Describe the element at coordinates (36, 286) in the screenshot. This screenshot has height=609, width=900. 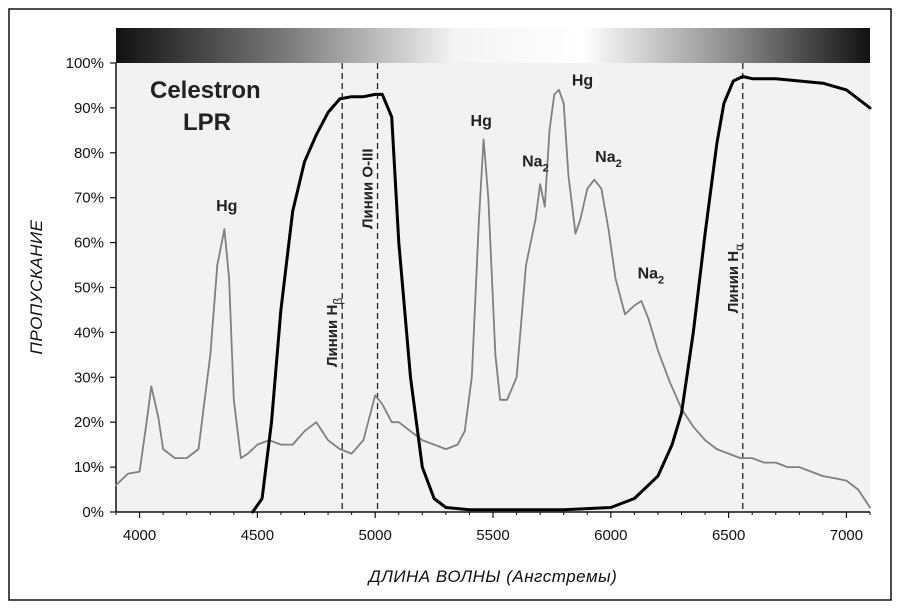
I see `y-axis-title: ПРОПУСКАНИЕ` at that location.